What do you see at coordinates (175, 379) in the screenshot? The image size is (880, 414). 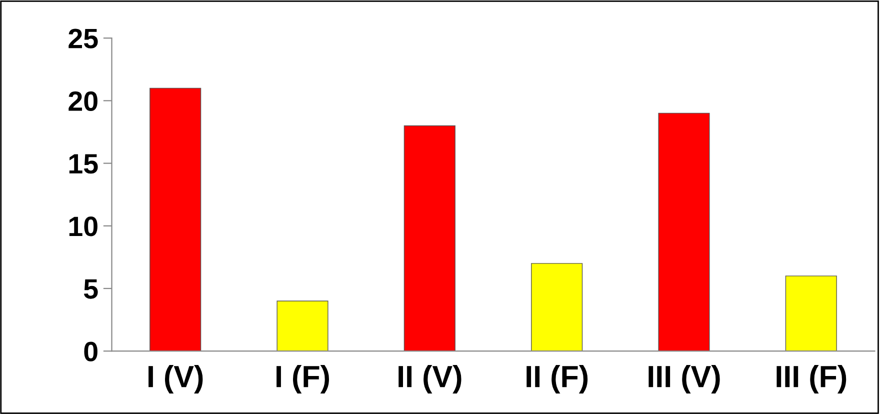 I see `x-tick-label: I (V)` at bounding box center [175, 379].